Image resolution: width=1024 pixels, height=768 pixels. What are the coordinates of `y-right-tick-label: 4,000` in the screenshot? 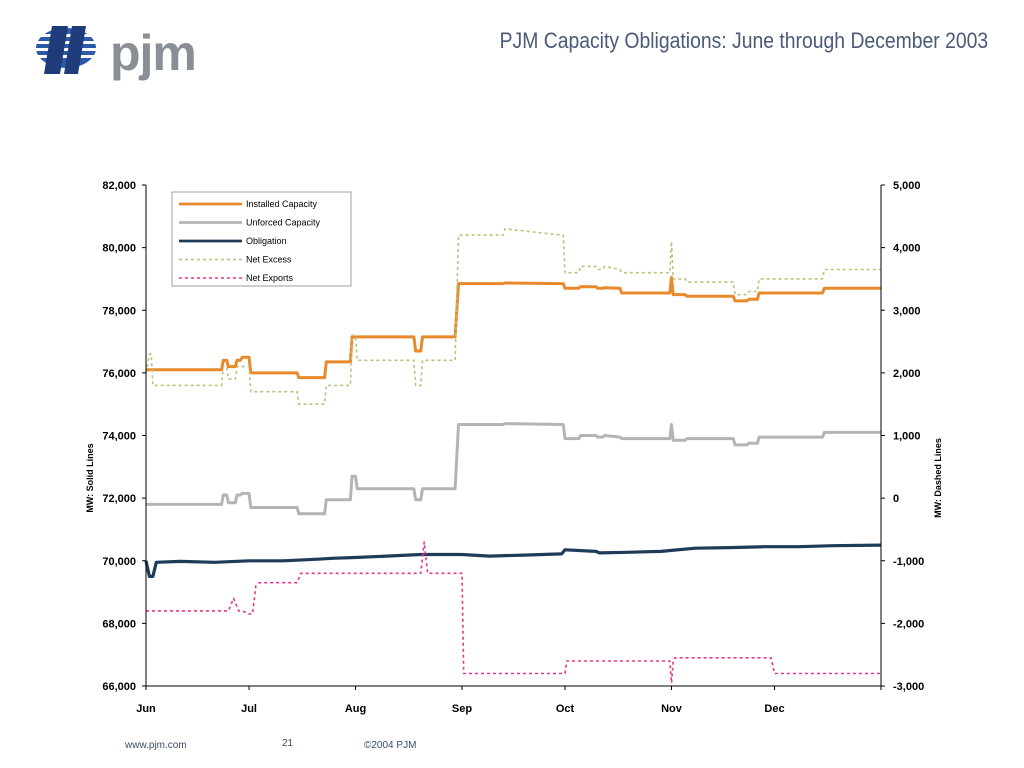 It's located at (907, 249).